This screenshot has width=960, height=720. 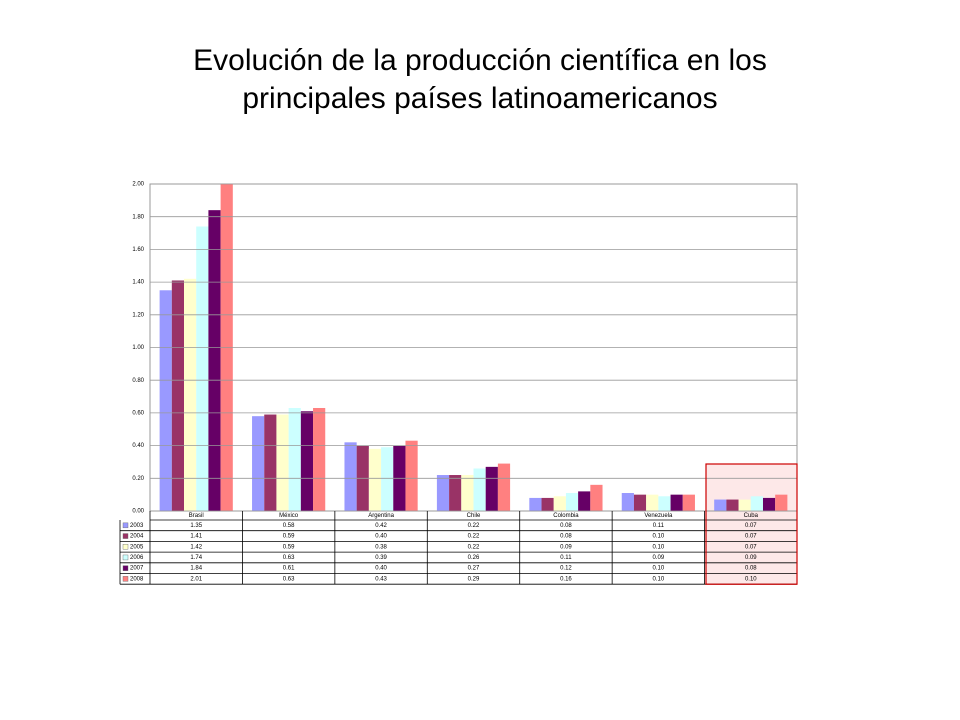 What do you see at coordinates (196, 558) in the screenshot?
I see `table-value: 1.74` at bounding box center [196, 558].